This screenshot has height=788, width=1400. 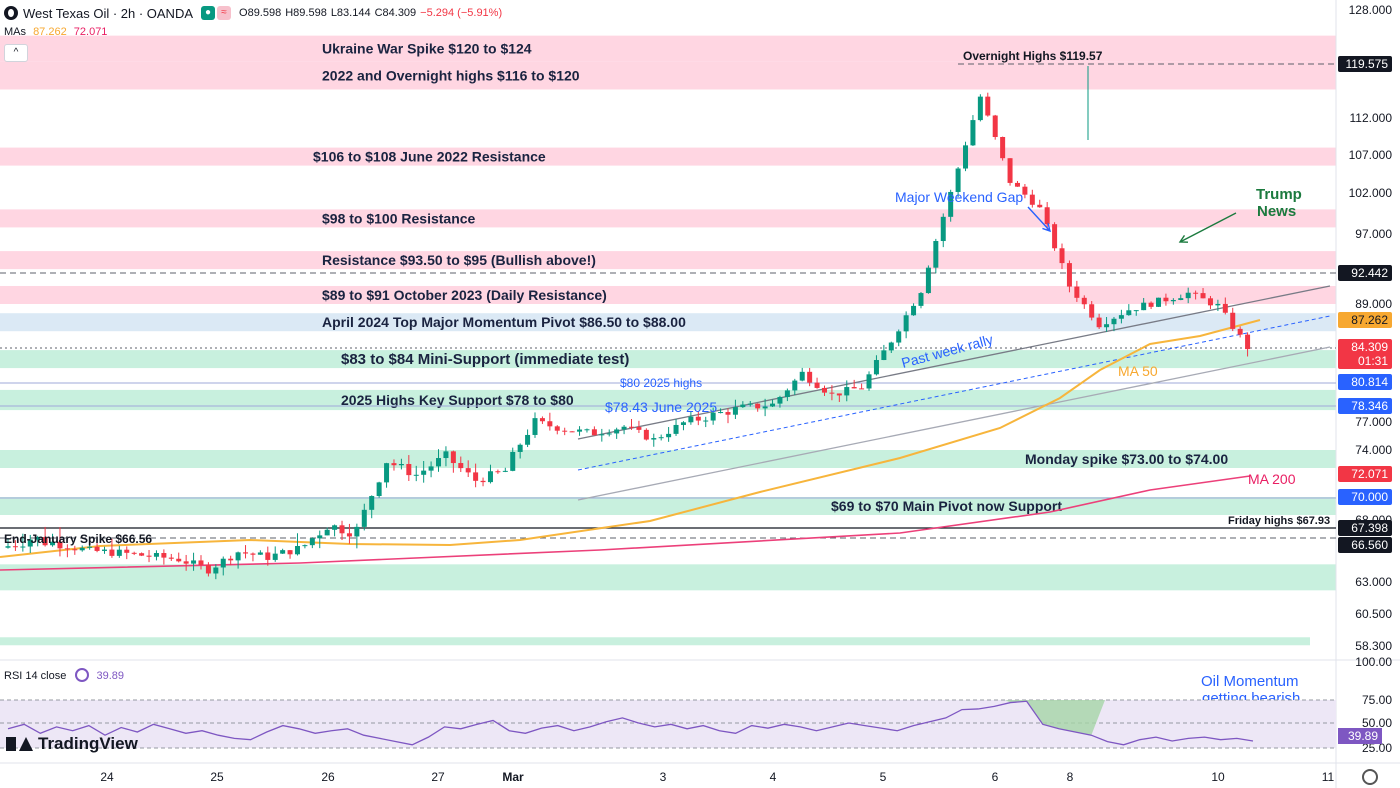 I want to click on rsi-overbought-fill, so click(x=1055, y=718).